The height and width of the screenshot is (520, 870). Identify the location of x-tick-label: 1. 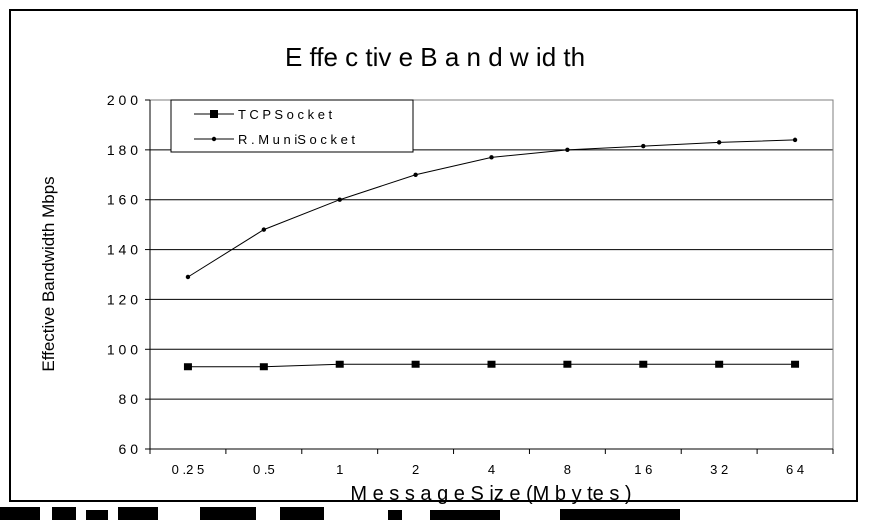
(339, 469).